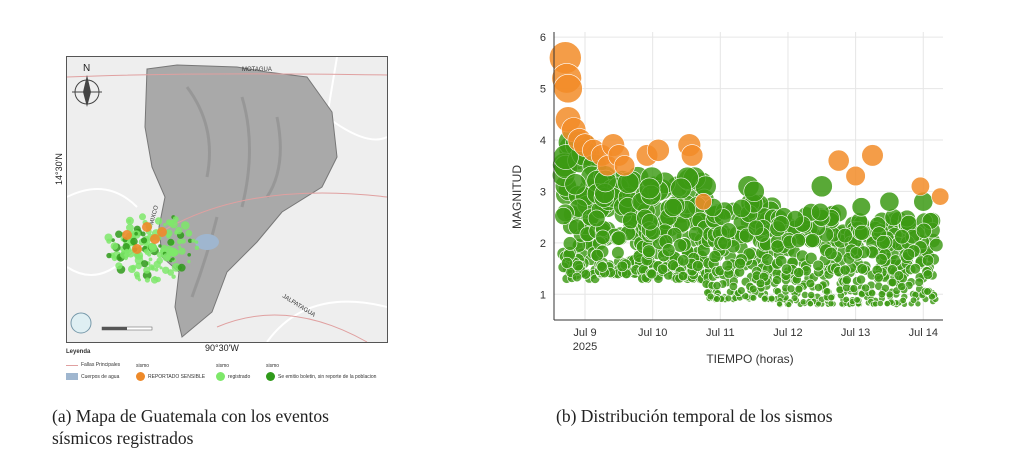 This screenshot has height=474, width=1024. What do you see at coordinates (749, 126) in the screenshot?
I see `reported-points` at bounding box center [749, 126].